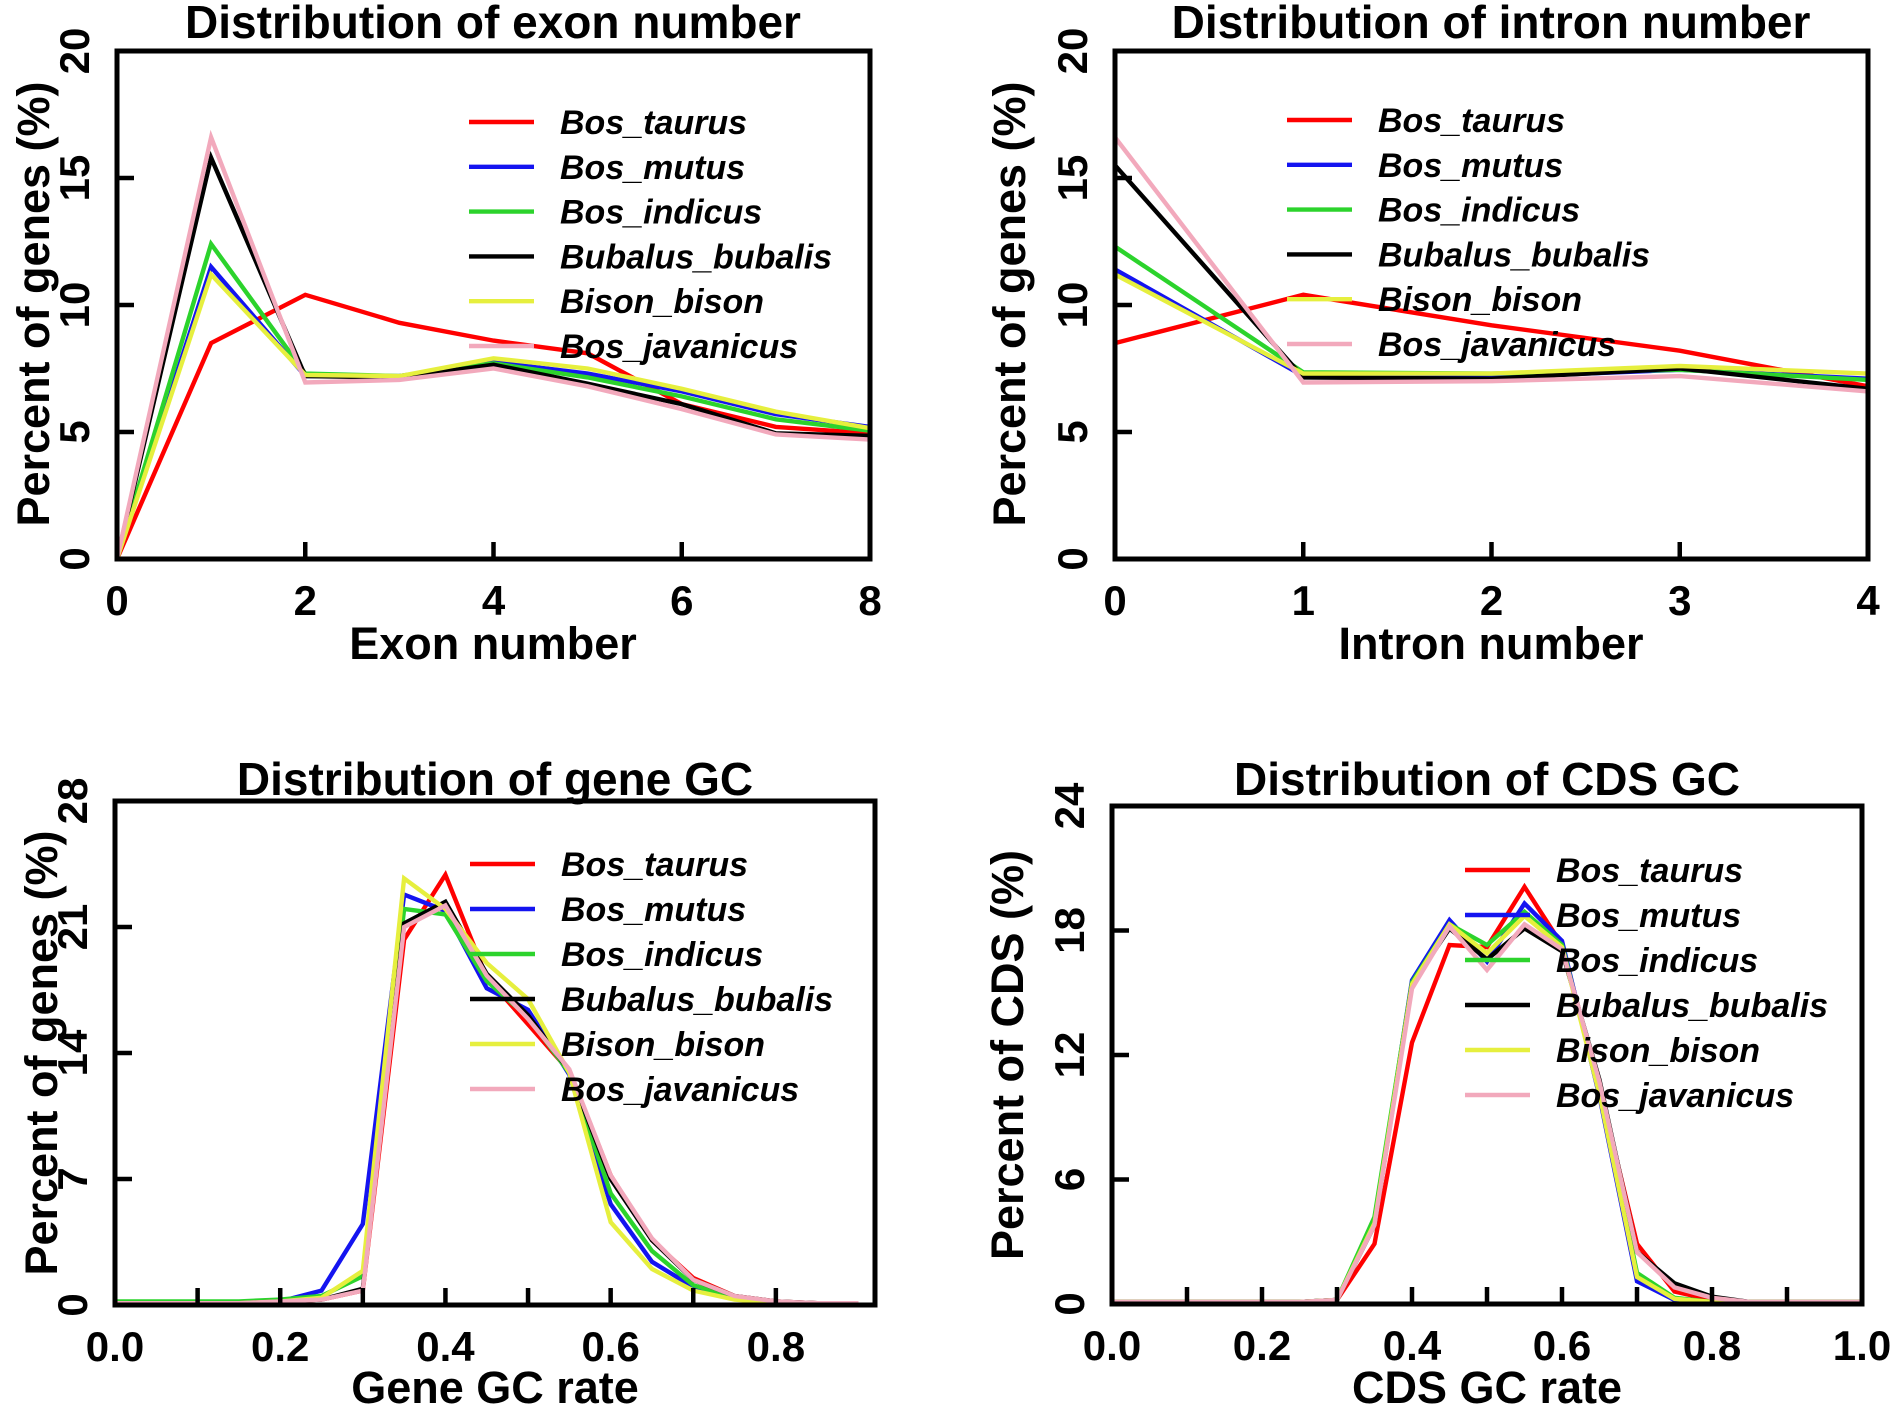  I want to click on x-axis-label-genegc: Gene GC rate, so click(495, 1387).